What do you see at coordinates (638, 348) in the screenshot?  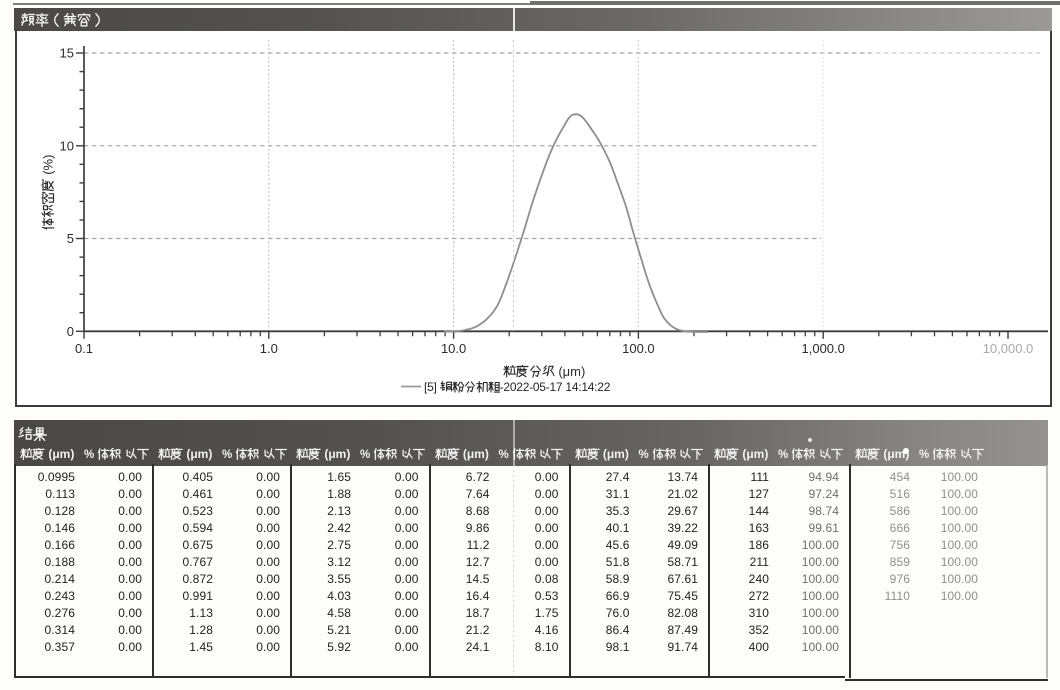 I see `svg-text: 100.0` at bounding box center [638, 348].